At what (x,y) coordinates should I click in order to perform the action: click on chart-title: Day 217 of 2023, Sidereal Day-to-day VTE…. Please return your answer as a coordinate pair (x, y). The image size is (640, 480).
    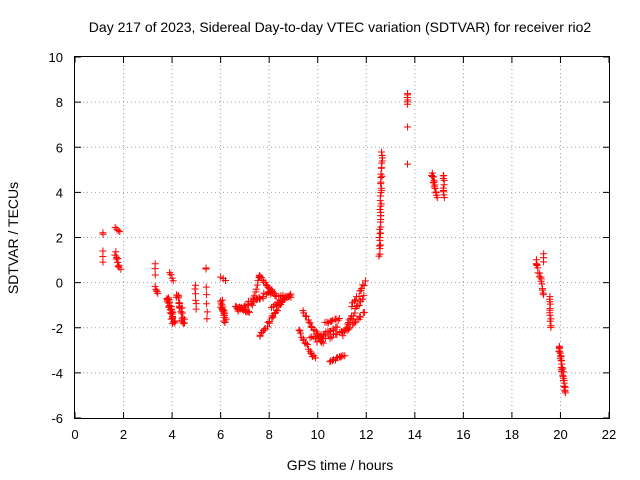
    Looking at the image, I should click on (340, 27).